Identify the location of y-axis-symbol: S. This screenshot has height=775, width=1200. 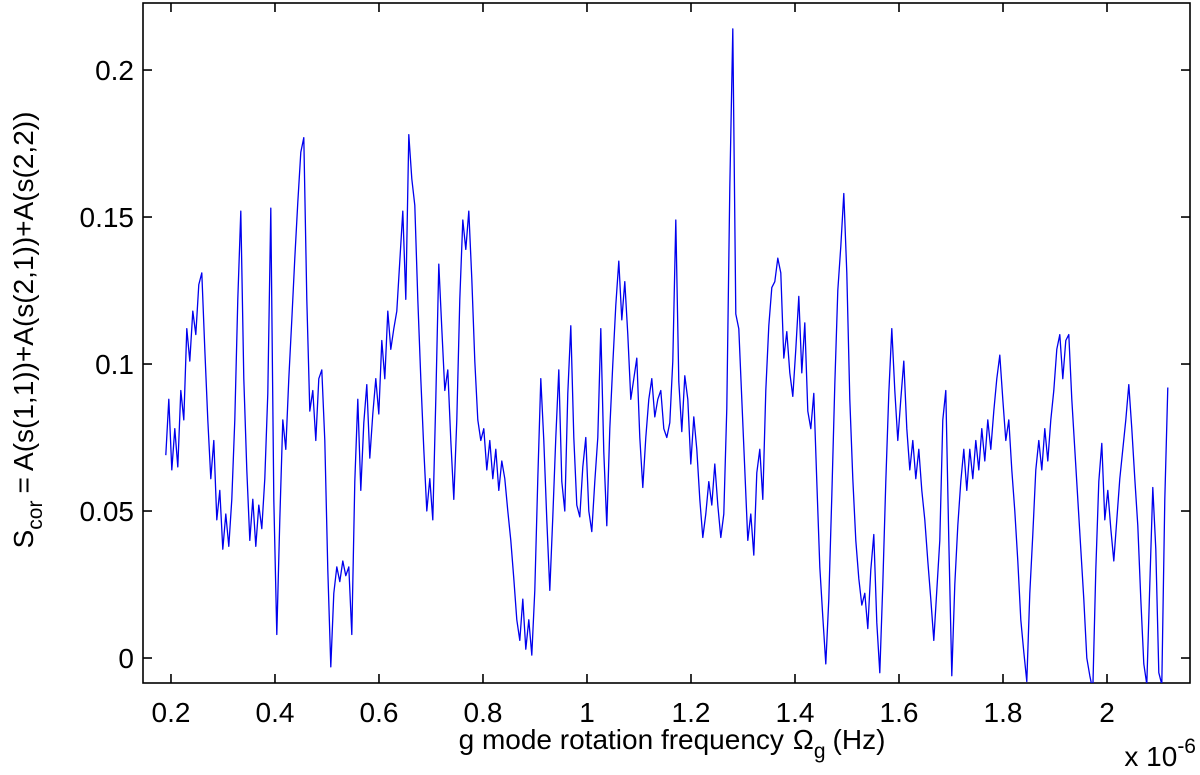
(23, 539).